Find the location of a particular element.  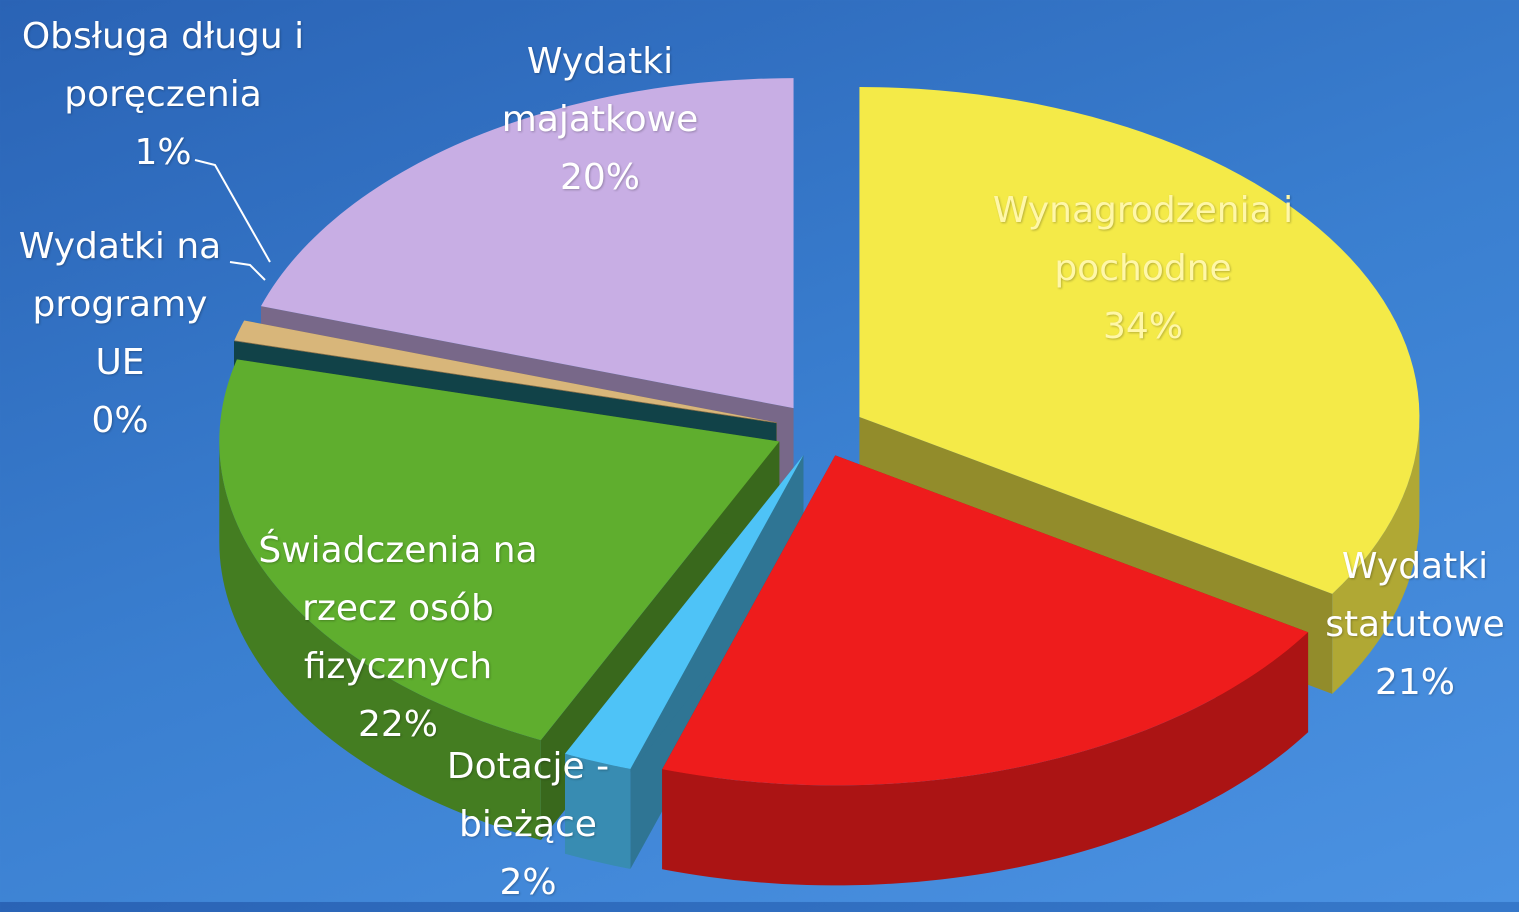

value-label: 1% is located at coordinates (163, 152).